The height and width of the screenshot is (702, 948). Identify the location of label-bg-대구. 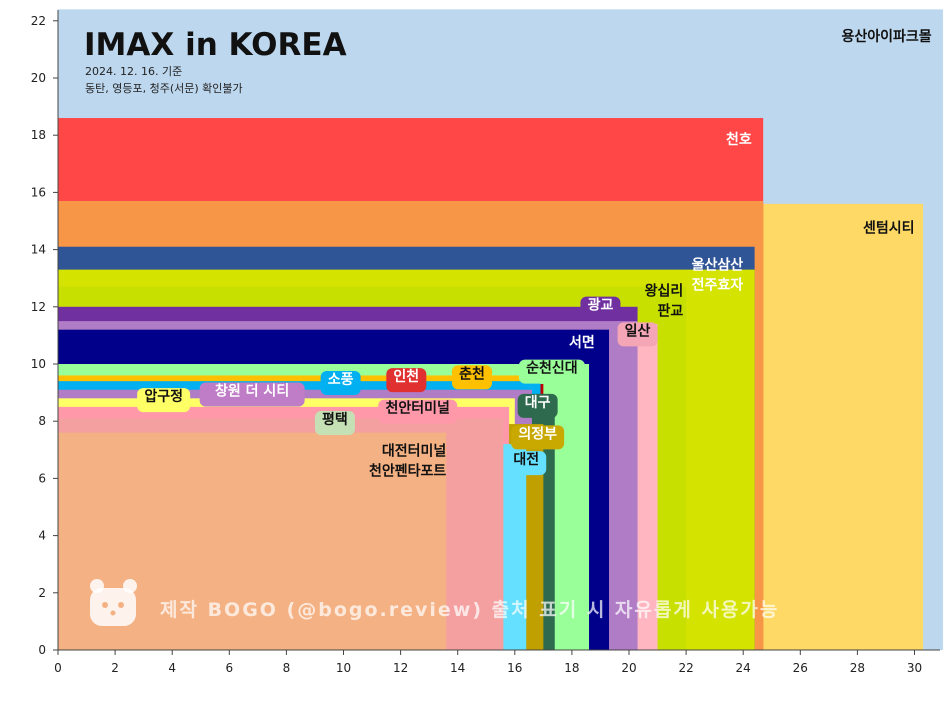
(537, 405).